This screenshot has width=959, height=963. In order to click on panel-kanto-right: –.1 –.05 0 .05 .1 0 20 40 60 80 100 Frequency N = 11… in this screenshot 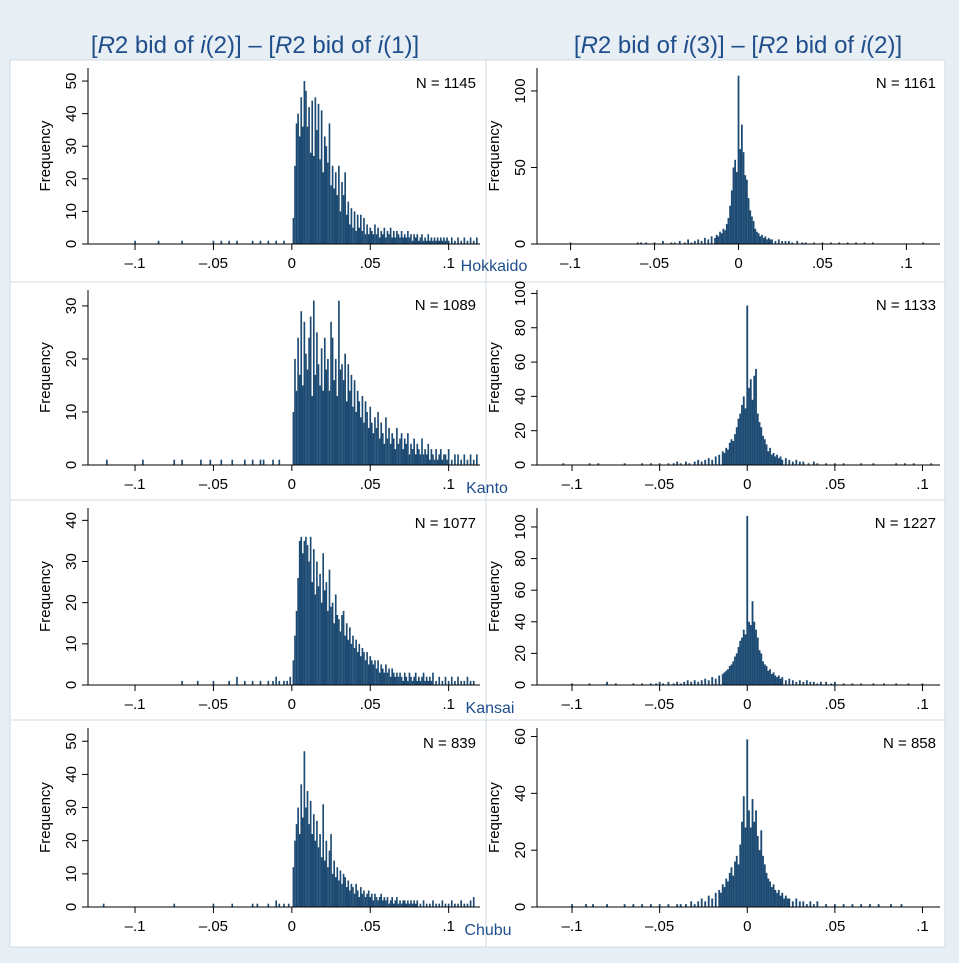, I will do `click(715, 393)`.